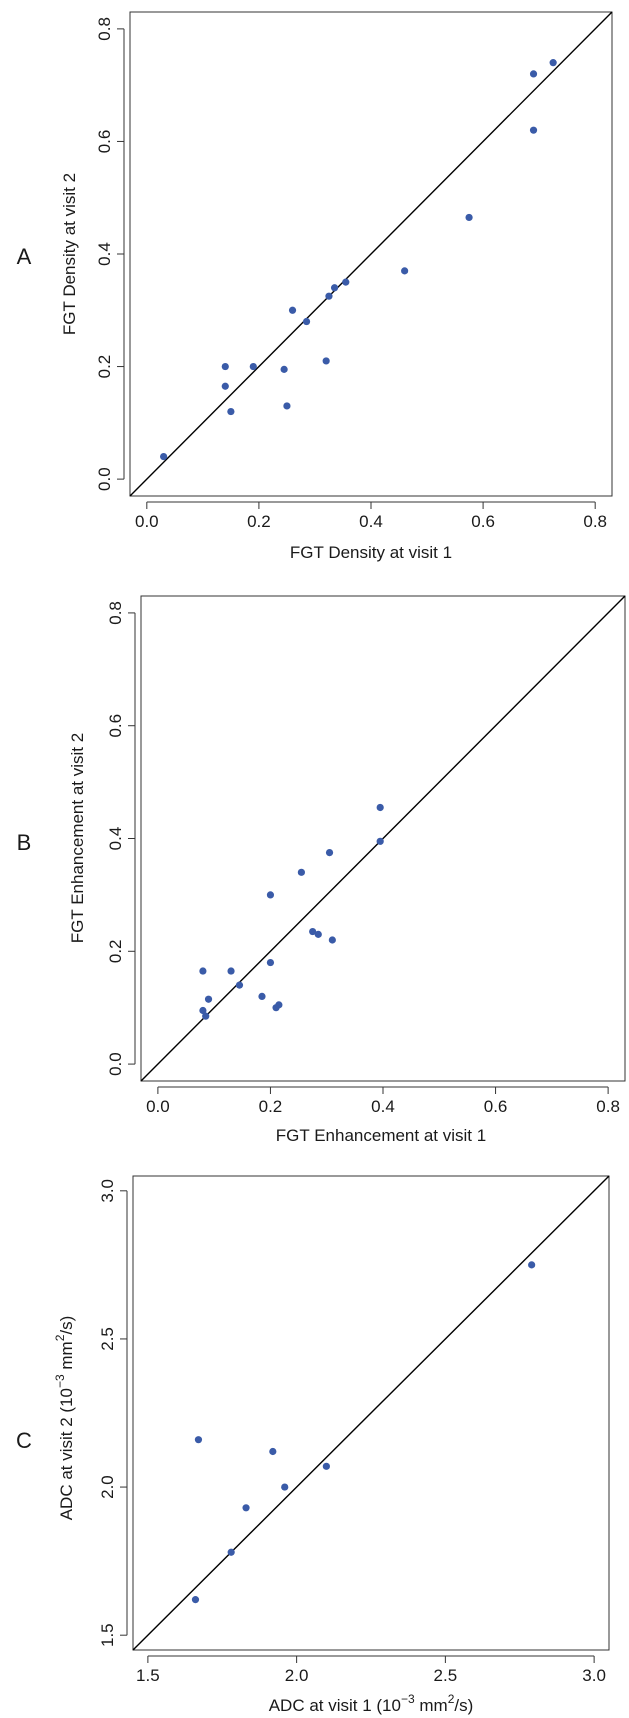  Describe the element at coordinates (371, 1703) in the screenshot. I see `x-axis-label: ADC at visit 1 (10−3 mm2/s)` at that location.